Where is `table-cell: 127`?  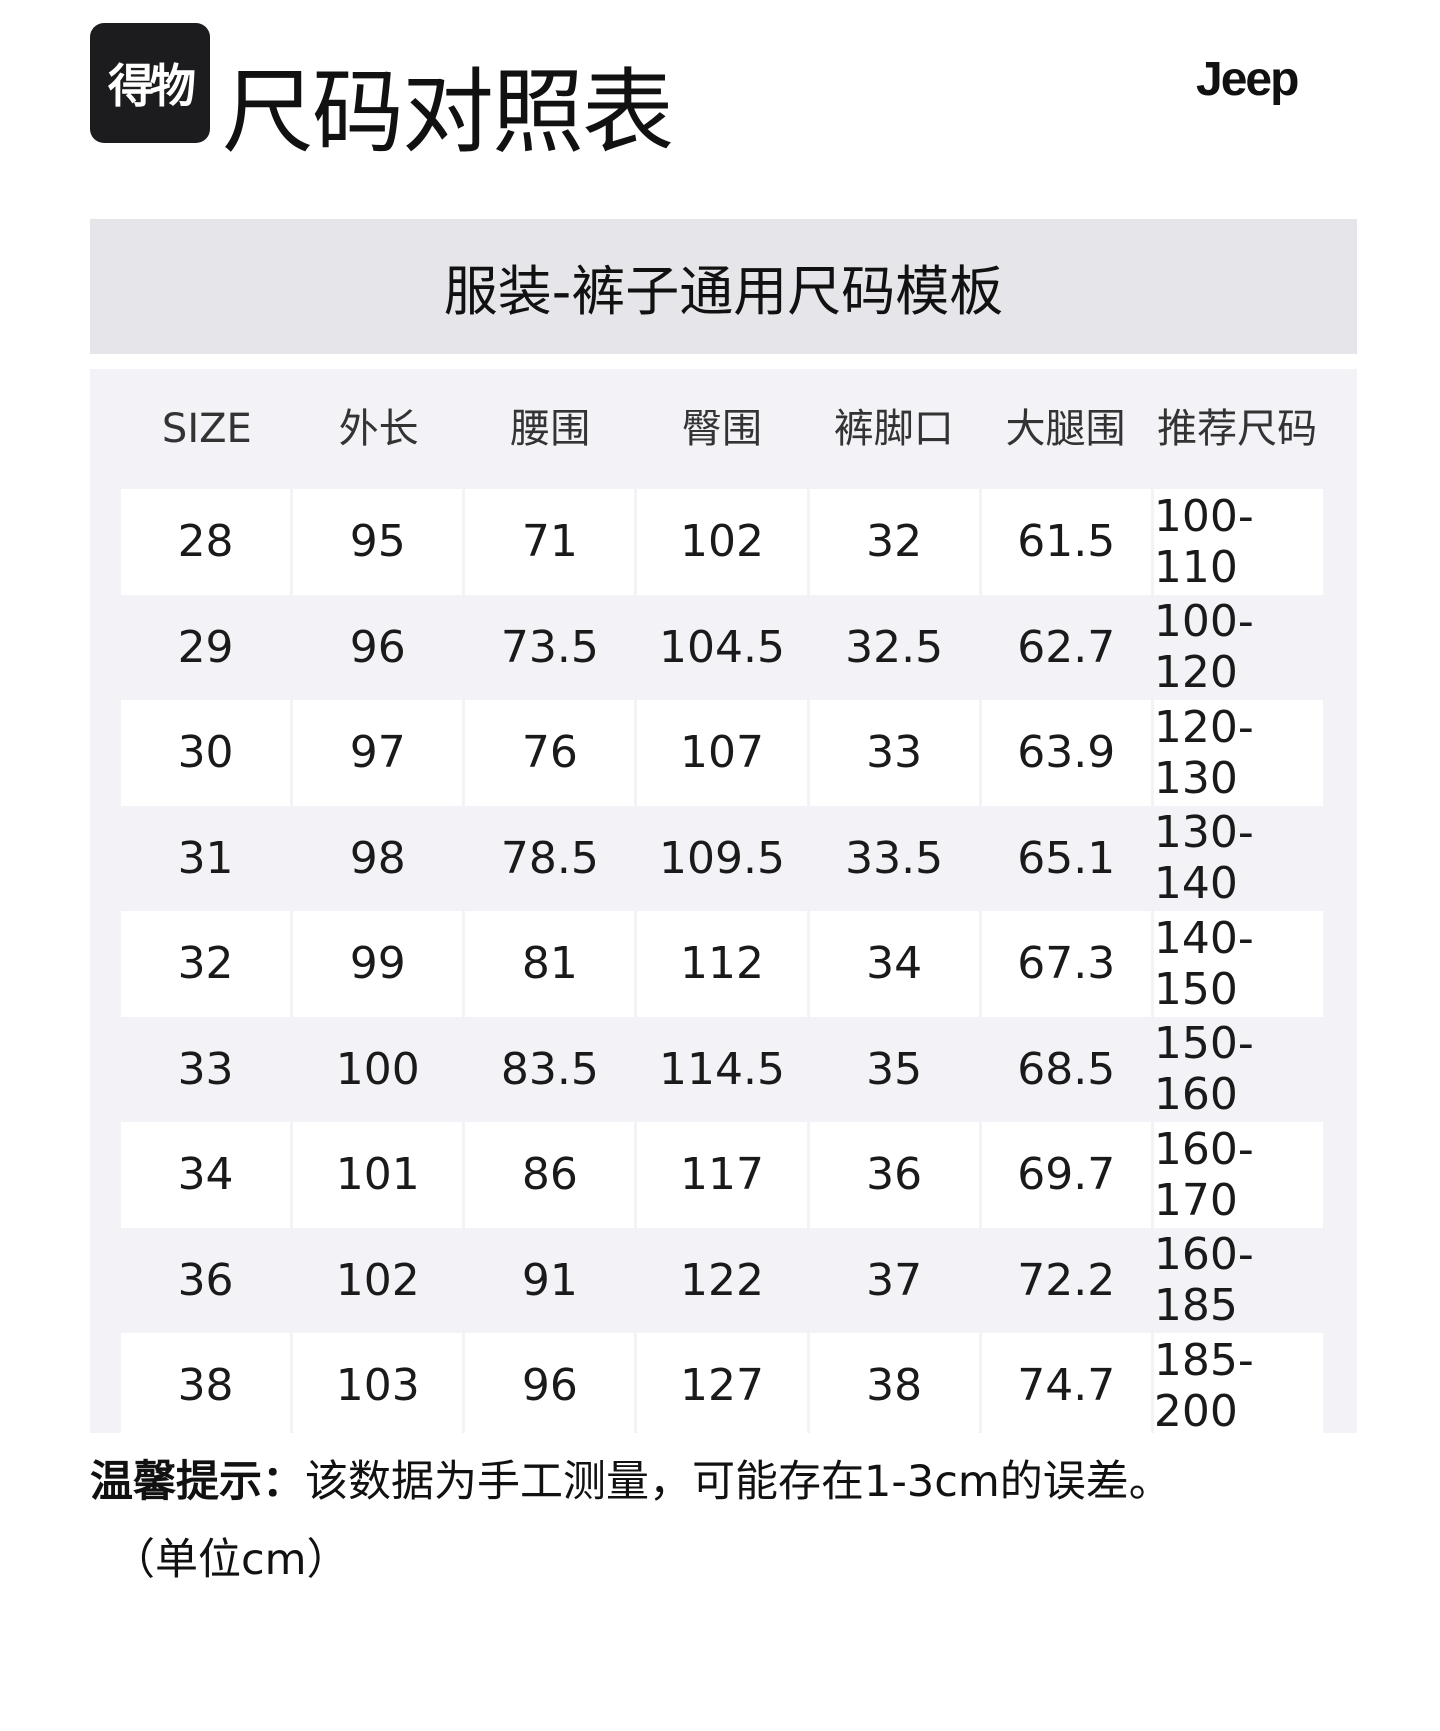 table-cell: 127 is located at coordinates (722, 1386).